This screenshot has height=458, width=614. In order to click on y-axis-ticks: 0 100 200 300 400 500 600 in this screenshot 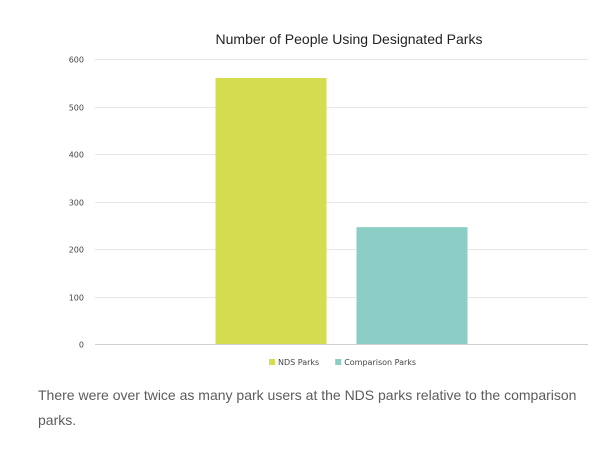, I will do `click(76, 203)`.